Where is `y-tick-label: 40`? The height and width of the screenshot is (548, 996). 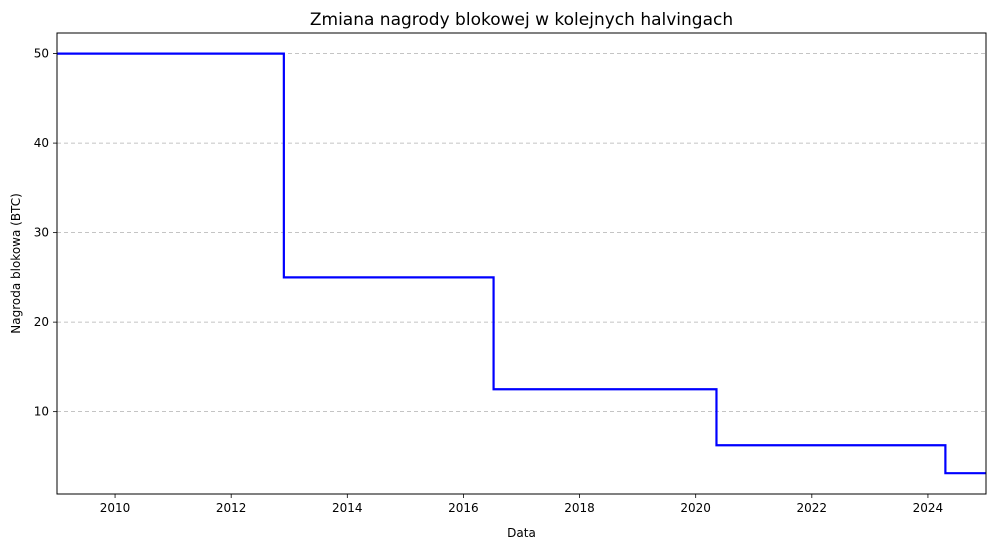 y-tick-label: 40 is located at coordinates (41, 143).